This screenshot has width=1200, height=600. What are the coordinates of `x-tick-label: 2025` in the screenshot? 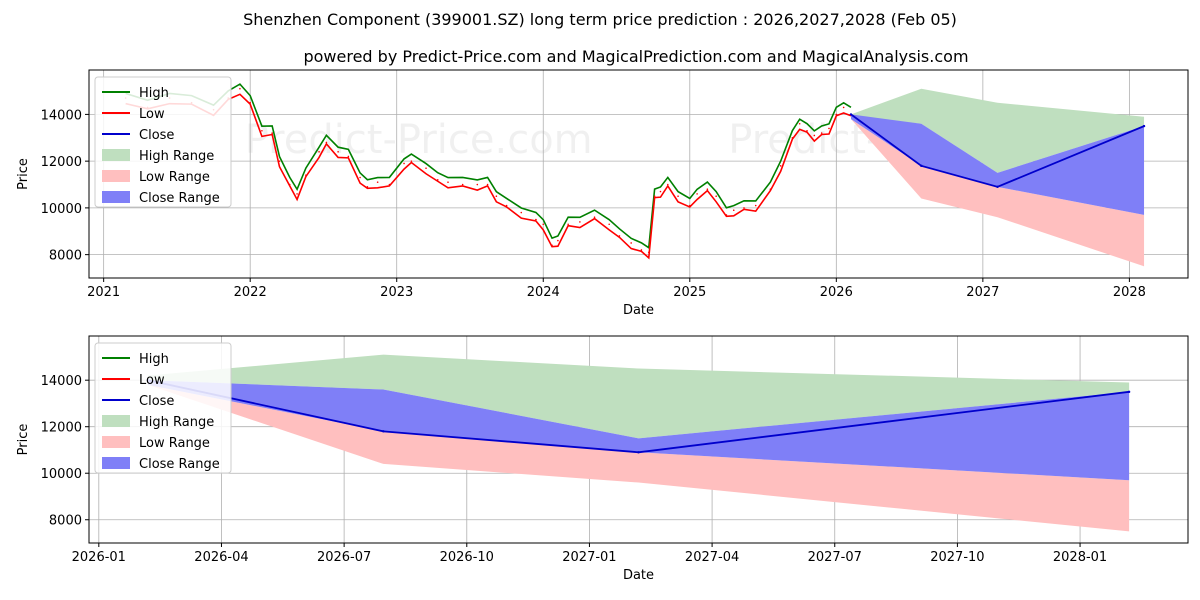 It's located at (689, 292).